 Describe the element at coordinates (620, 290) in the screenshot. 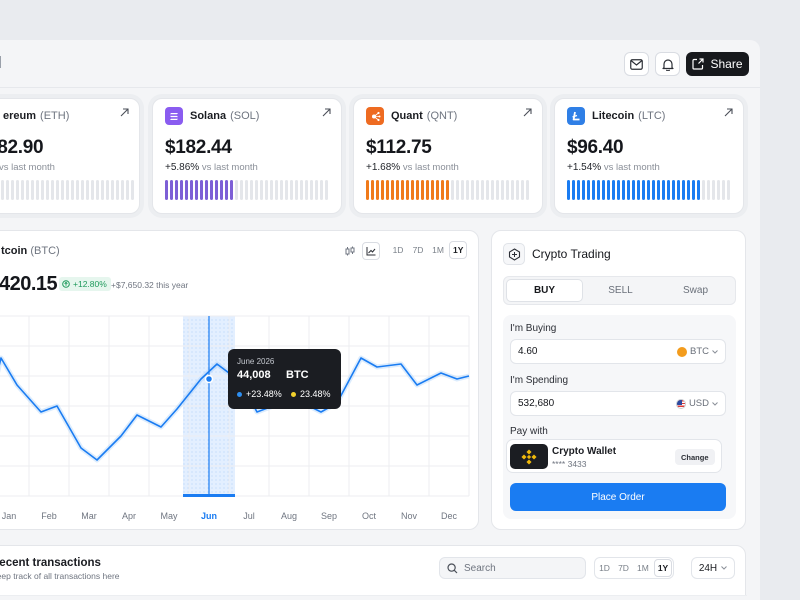

I see `tab-sell: SELL` at that location.